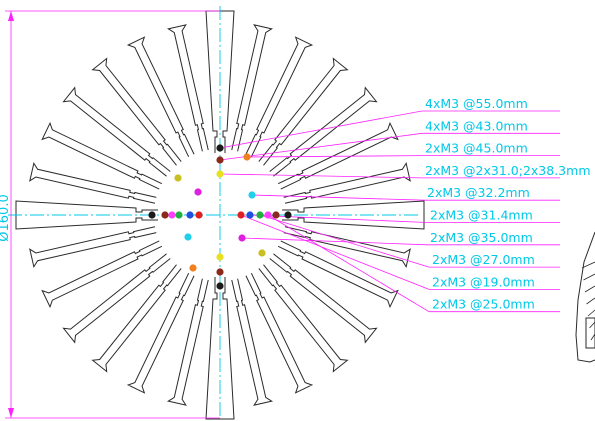 The width and height of the screenshot is (595, 421). I want to click on hole-callout-label: 2xM3 @32.2mm, so click(478, 192).